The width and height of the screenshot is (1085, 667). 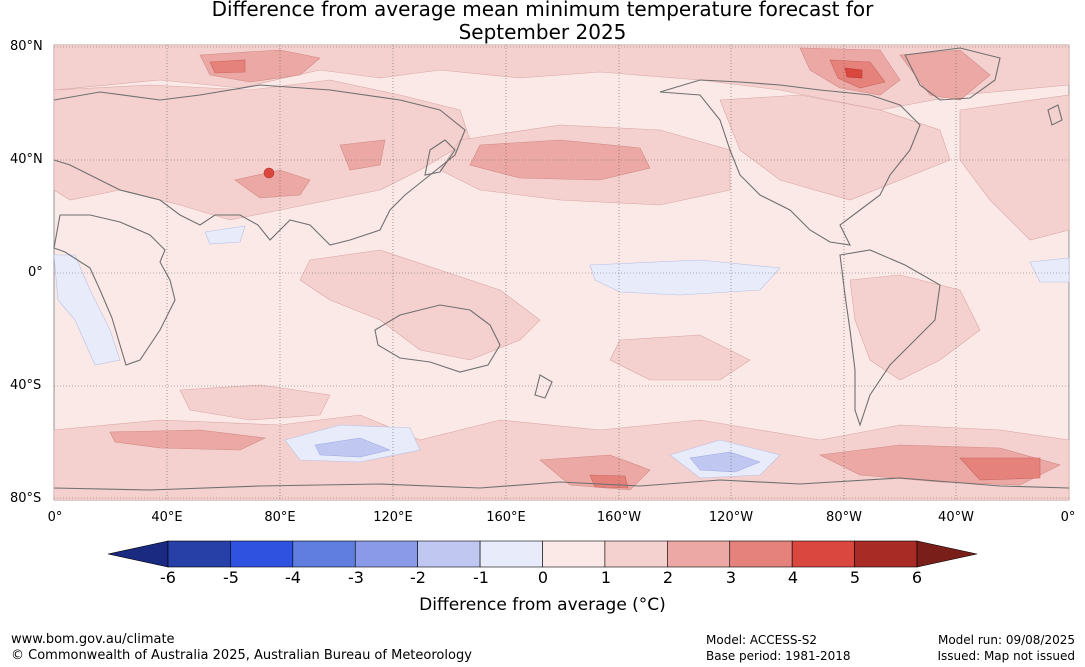 What do you see at coordinates (561, 484) in the screenshot?
I see `antarctica-coast` at bounding box center [561, 484].